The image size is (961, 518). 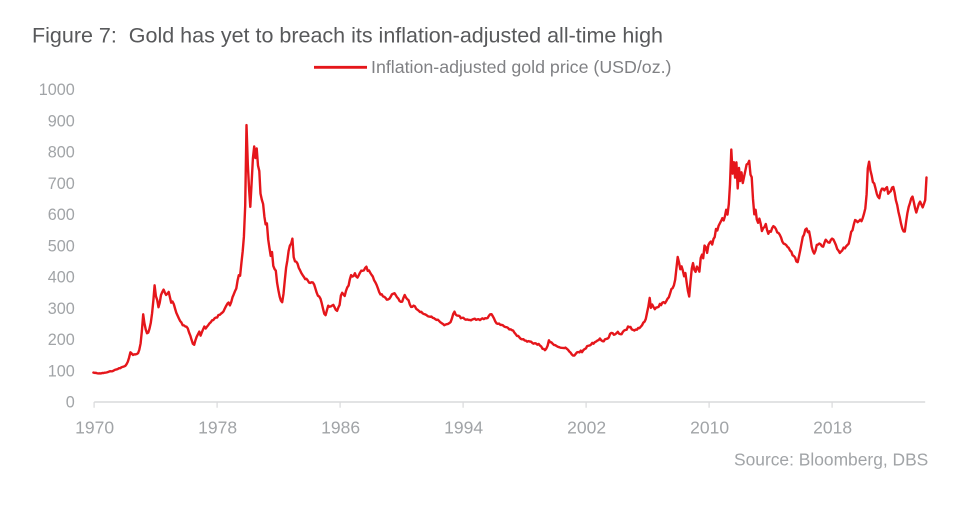 What do you see at coordinates (61, 340) in the screenshot?
I see `svg-text: 200` at bounding box center [61, 340].